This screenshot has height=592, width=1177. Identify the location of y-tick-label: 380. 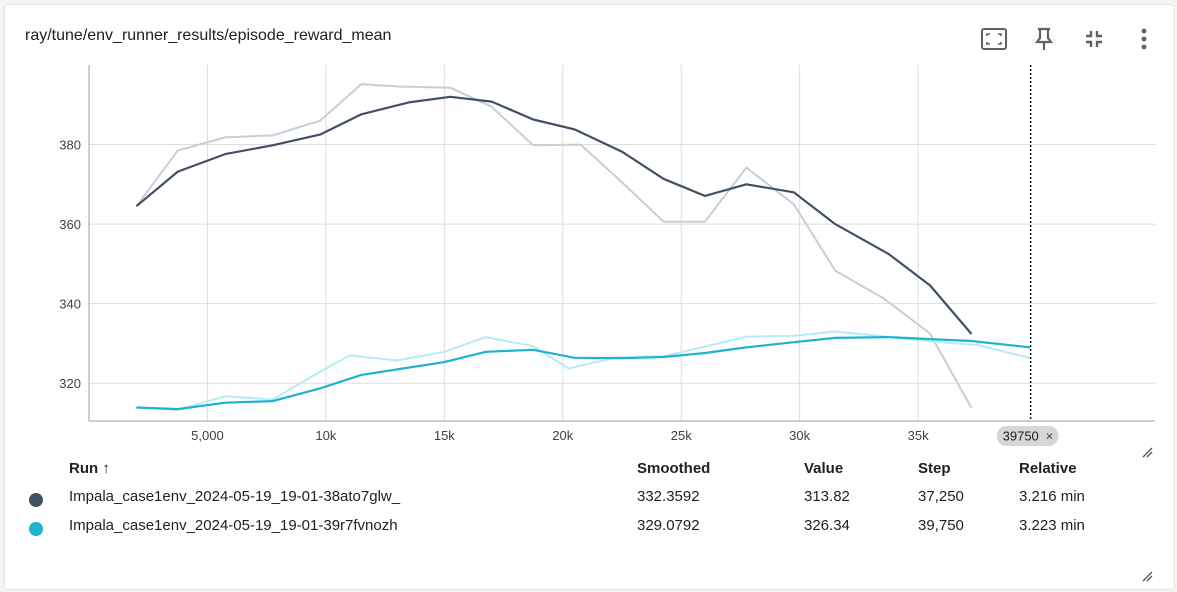
(70, 145).